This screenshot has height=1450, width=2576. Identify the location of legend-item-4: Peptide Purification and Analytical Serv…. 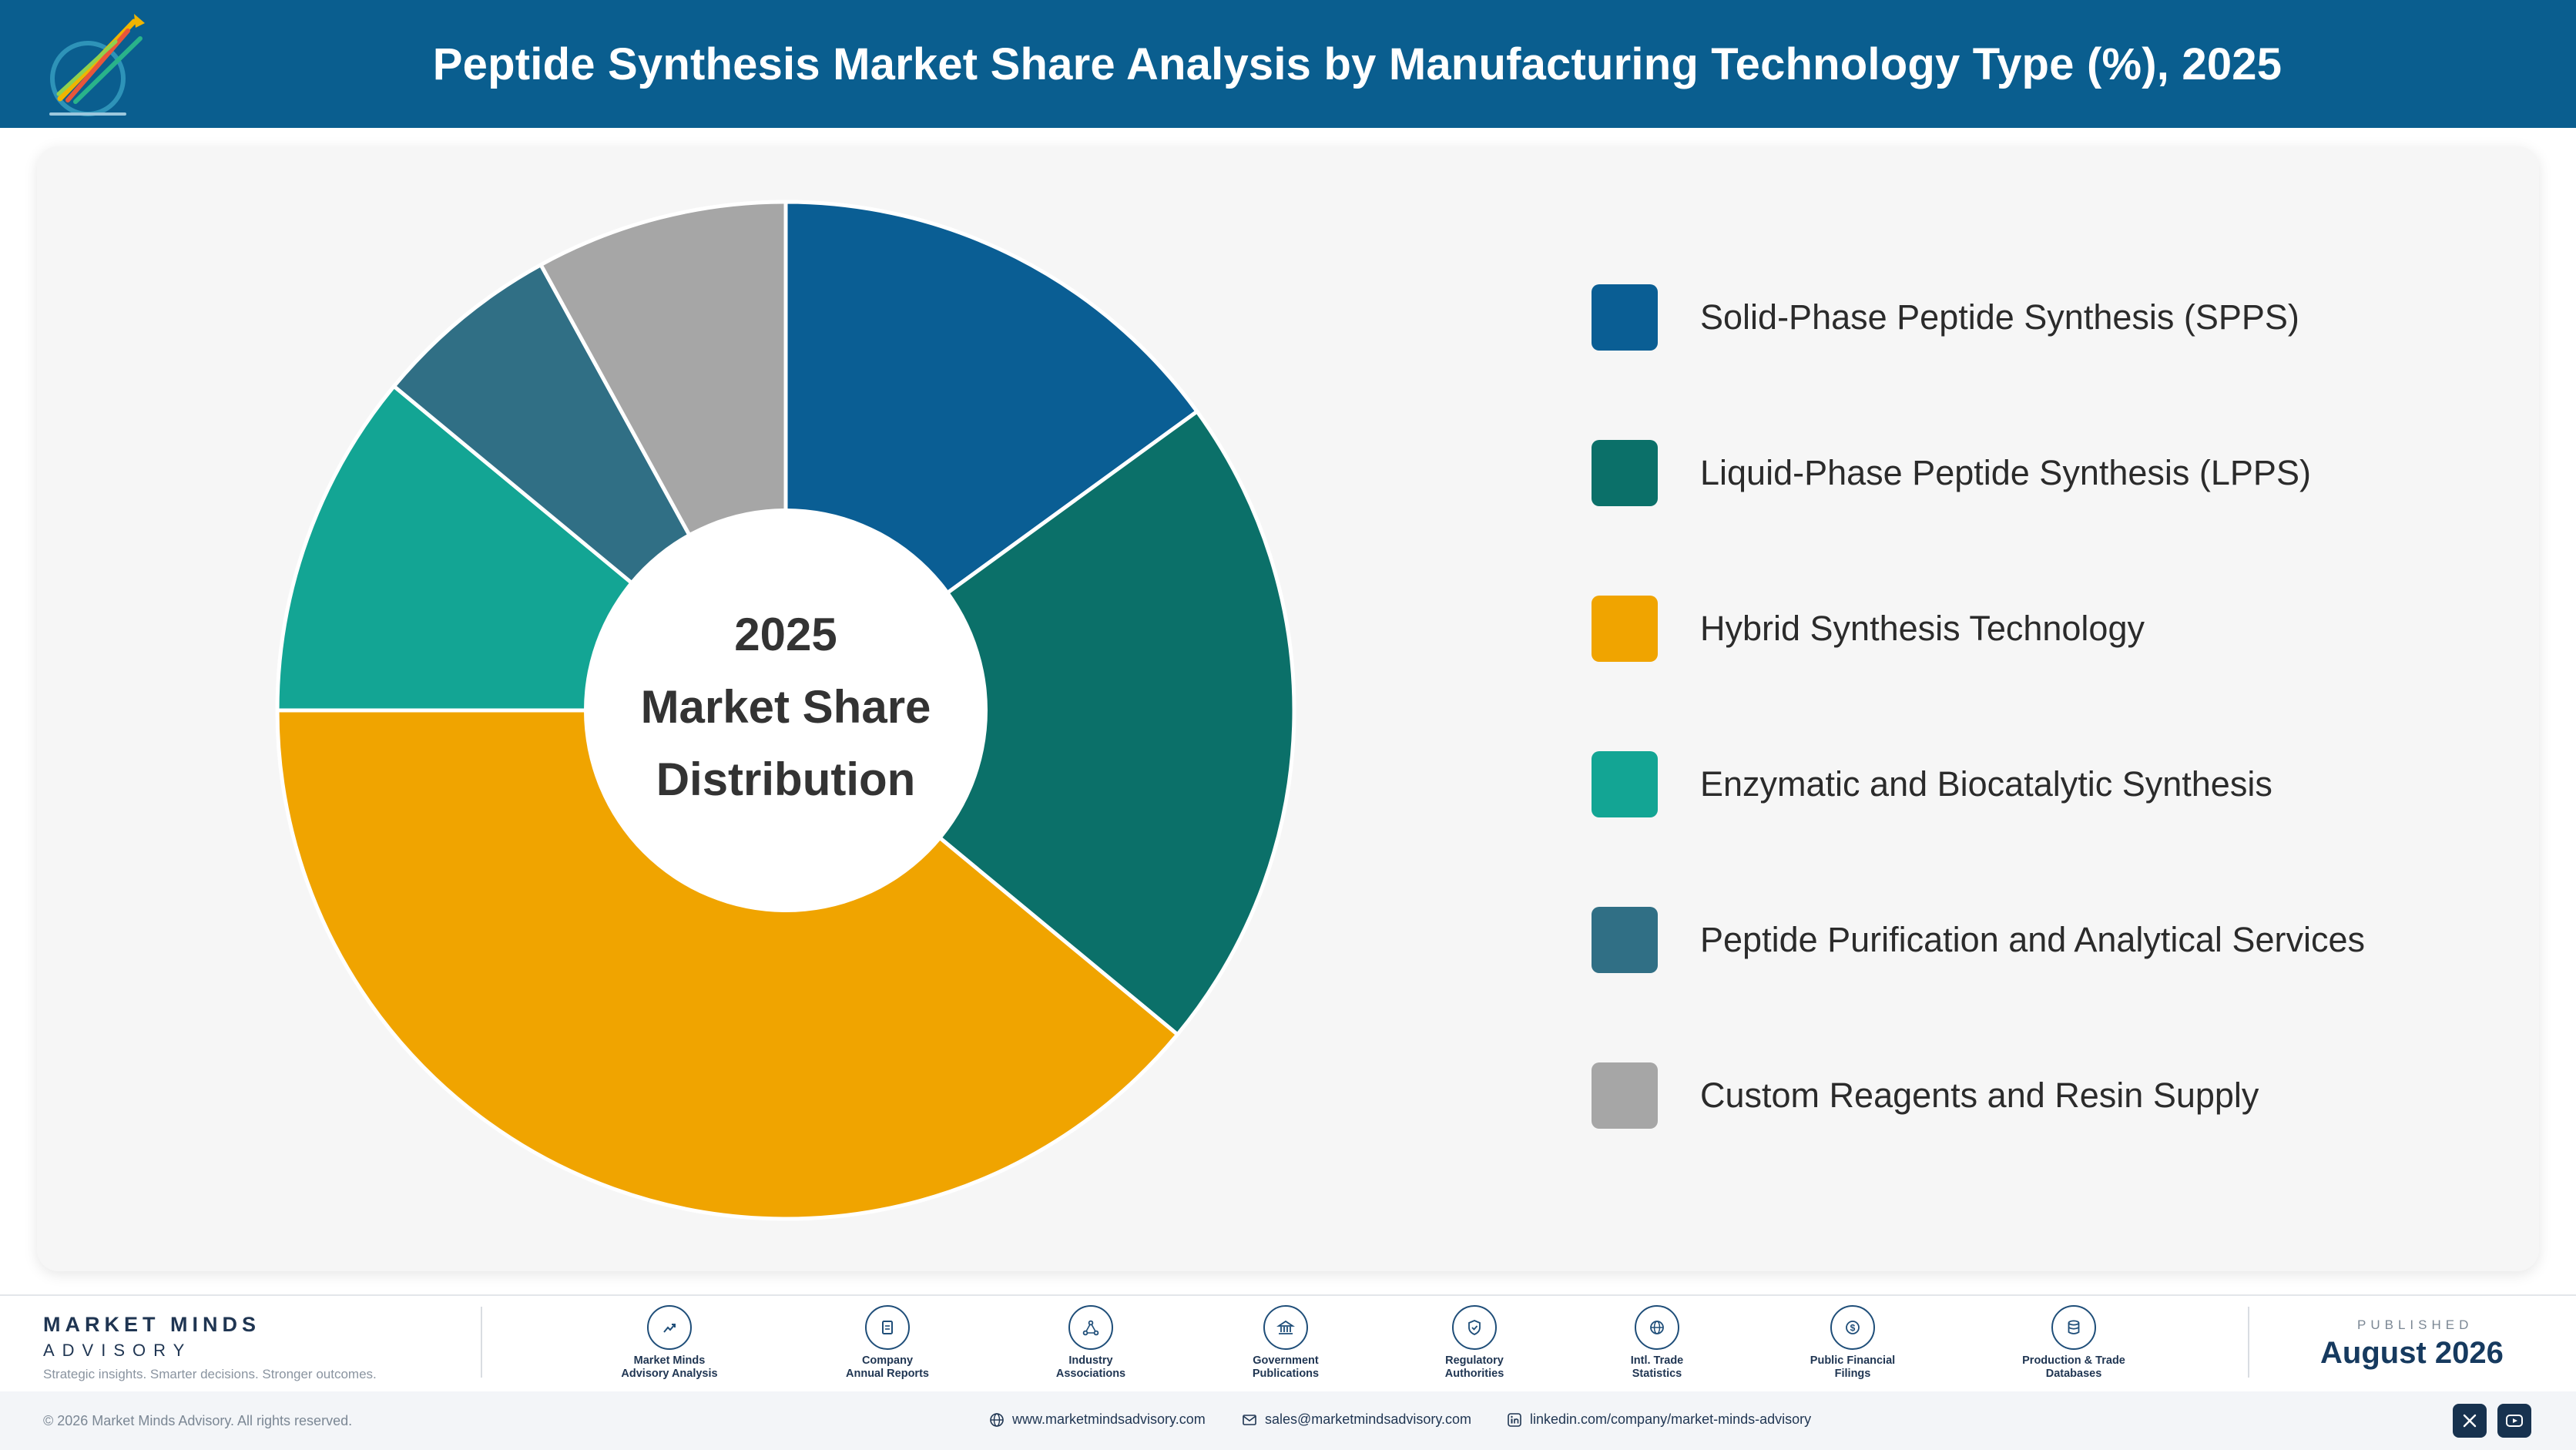
(1978, 940).